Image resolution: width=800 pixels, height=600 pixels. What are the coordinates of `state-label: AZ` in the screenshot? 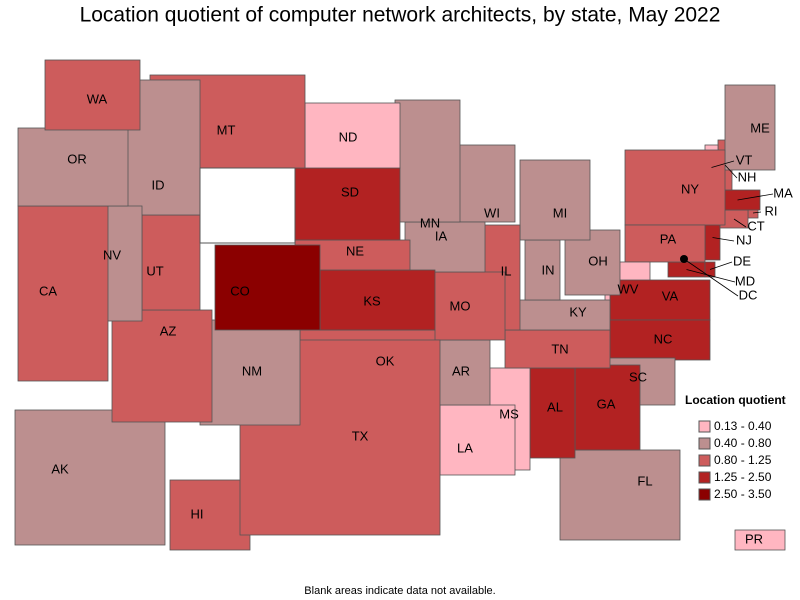 It's located at (168, 330).